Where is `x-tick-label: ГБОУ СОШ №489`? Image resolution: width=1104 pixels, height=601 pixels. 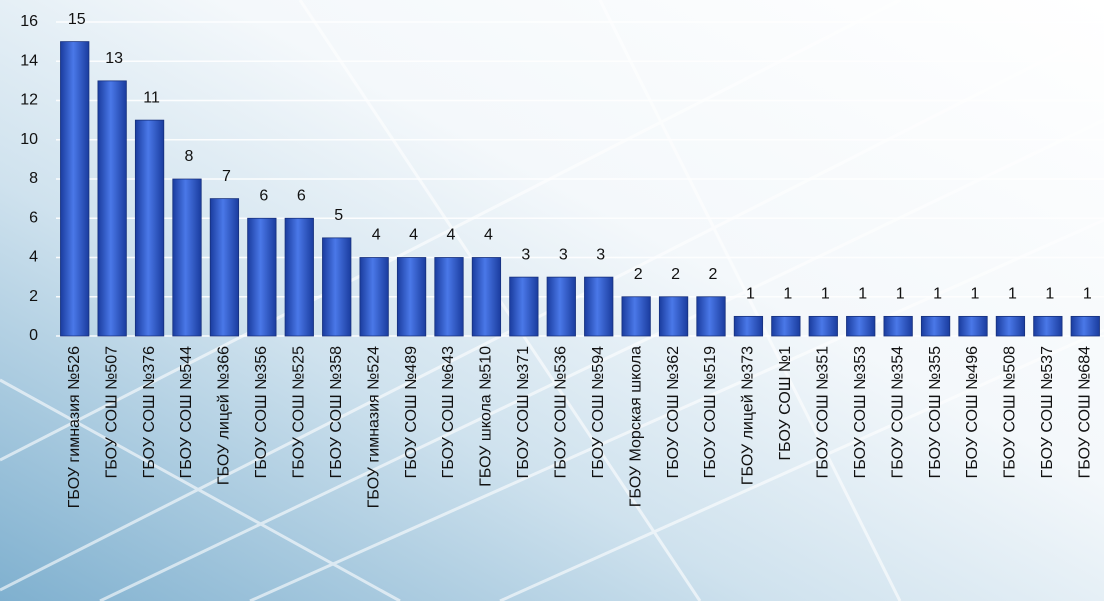
x-tick-label: ГБОУ СОШ №489 is located at coordinates (411, 412).